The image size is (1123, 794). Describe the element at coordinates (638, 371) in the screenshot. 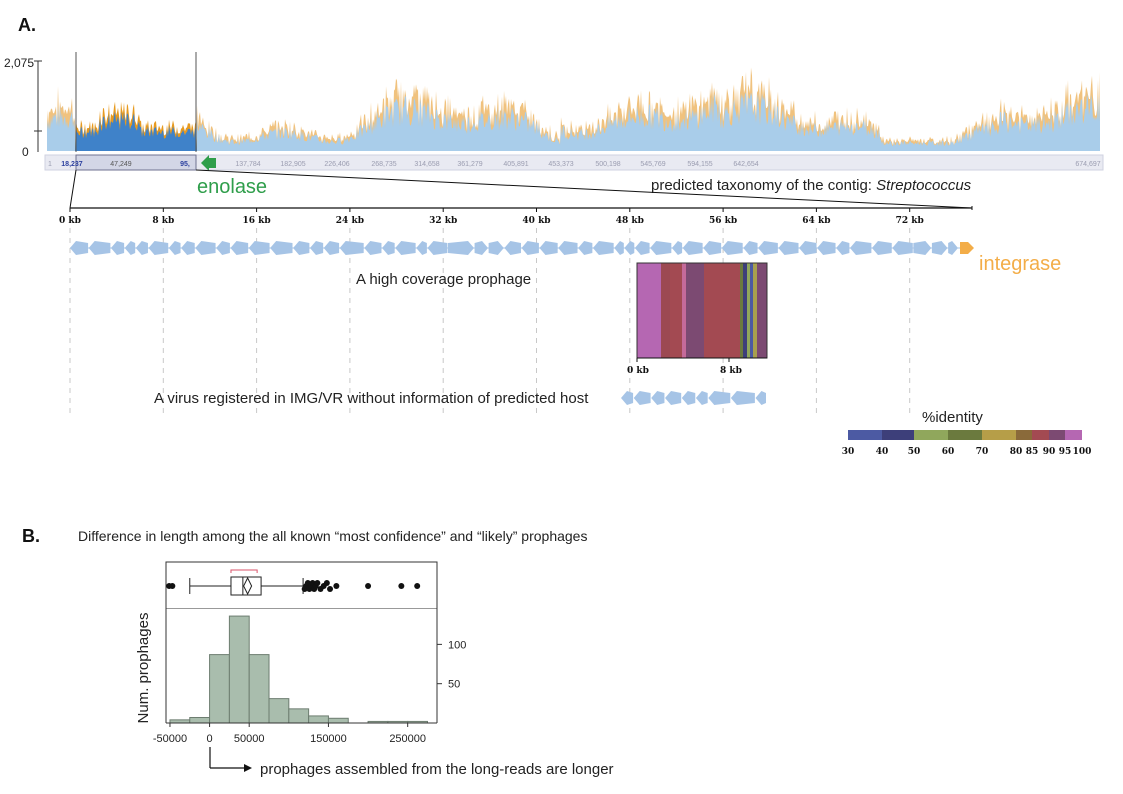

I see `small-kb-tick-0: 0 kb` at that location.